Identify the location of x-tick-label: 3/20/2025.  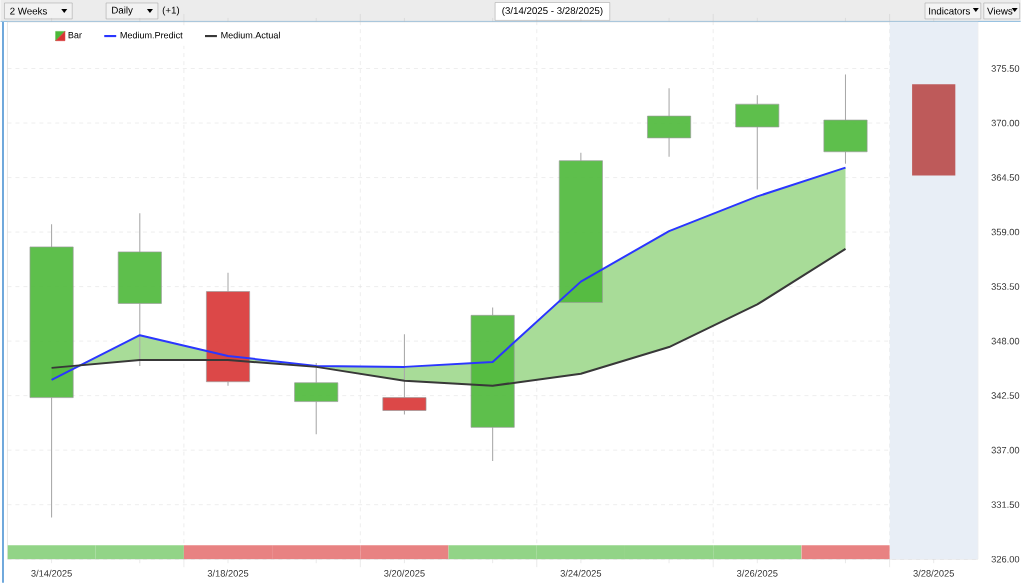
(404, 573).